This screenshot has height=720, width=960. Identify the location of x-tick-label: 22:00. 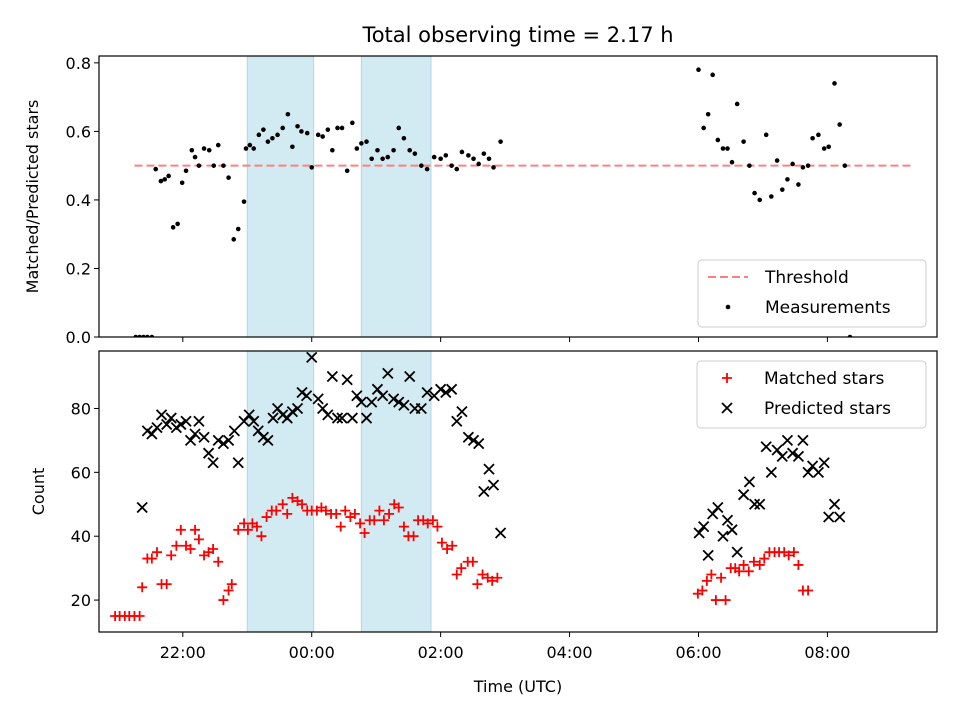
(183, 652).